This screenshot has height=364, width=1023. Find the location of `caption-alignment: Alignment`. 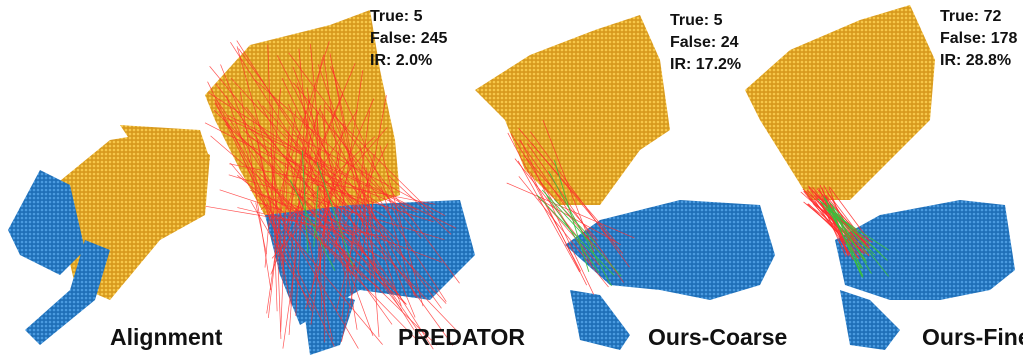

caption-alignment: Alignment is located at coordinates (166, 337).